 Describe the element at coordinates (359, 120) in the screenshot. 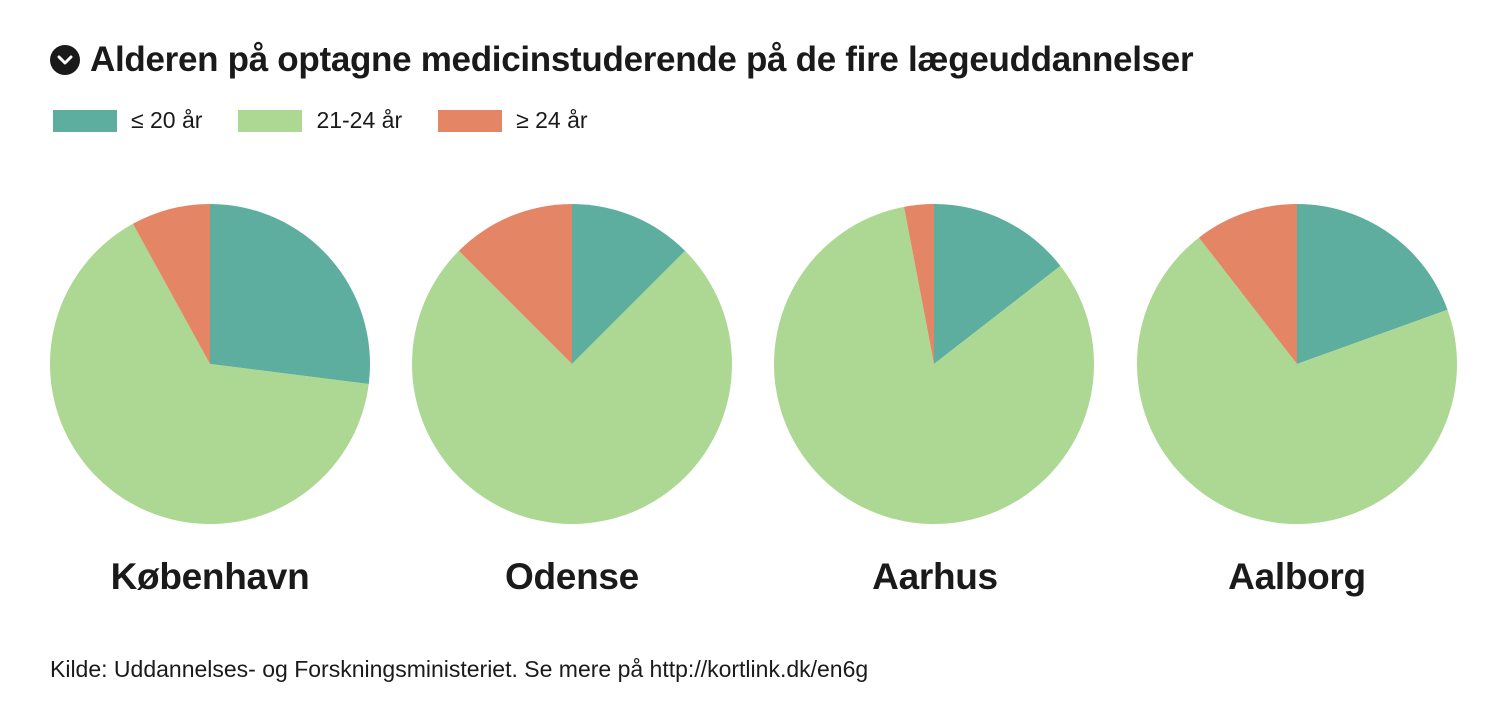

I see `legend-label: 21-24 år` at that location.